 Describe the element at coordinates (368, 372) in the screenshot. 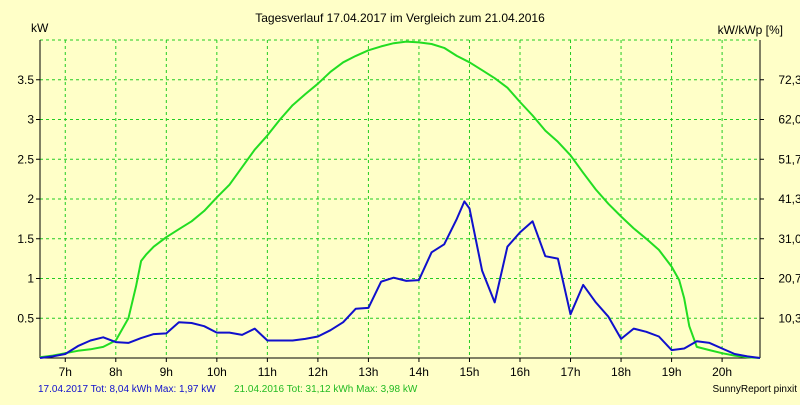

I see `x-tick-label: 13h` at that location.